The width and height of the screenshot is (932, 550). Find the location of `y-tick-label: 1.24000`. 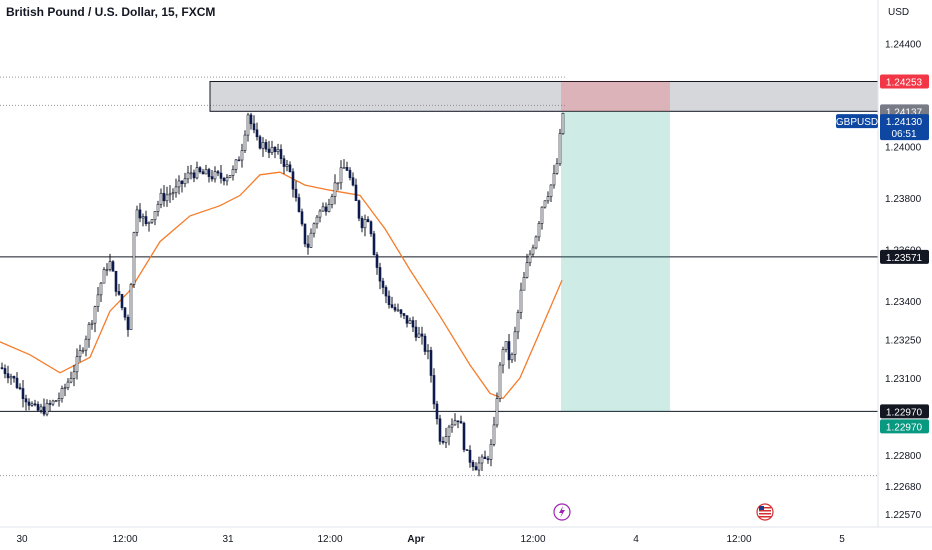

y-tick-label: 1.24000 is located at coordinates (903, 148).